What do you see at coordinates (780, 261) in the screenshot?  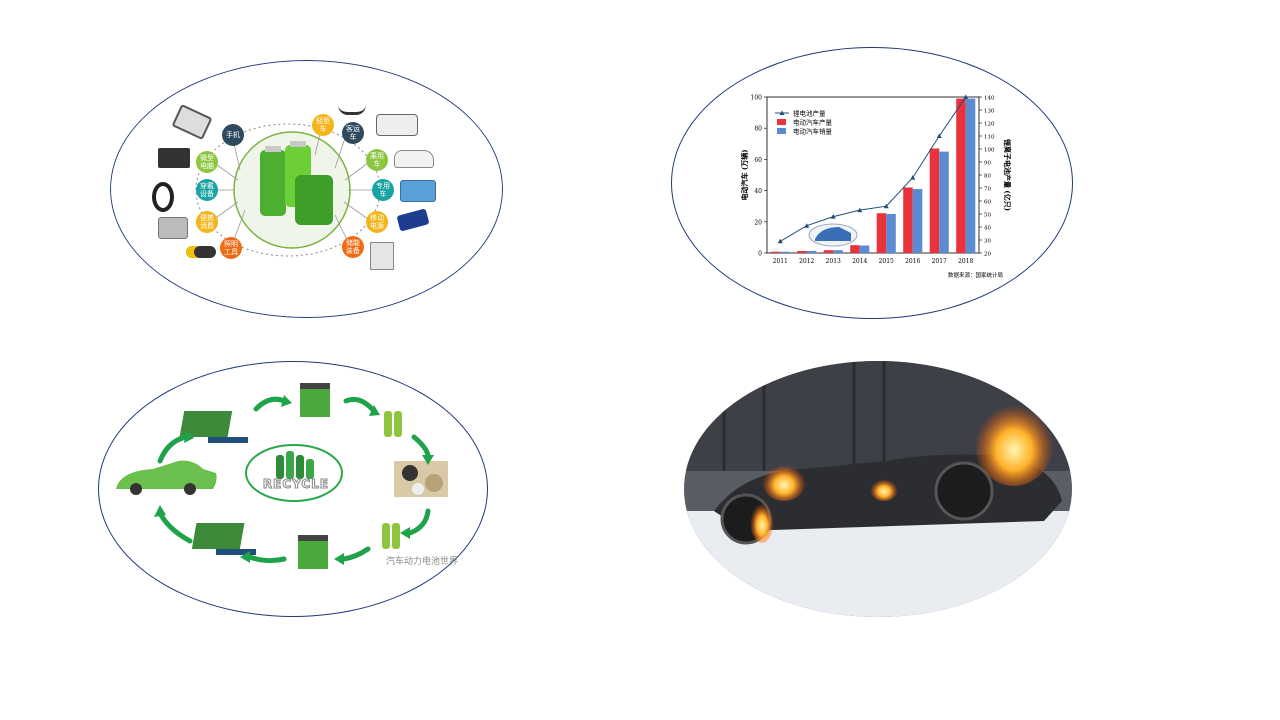 I see `x-tick-label: 2011` at bounding box center [780, 261].